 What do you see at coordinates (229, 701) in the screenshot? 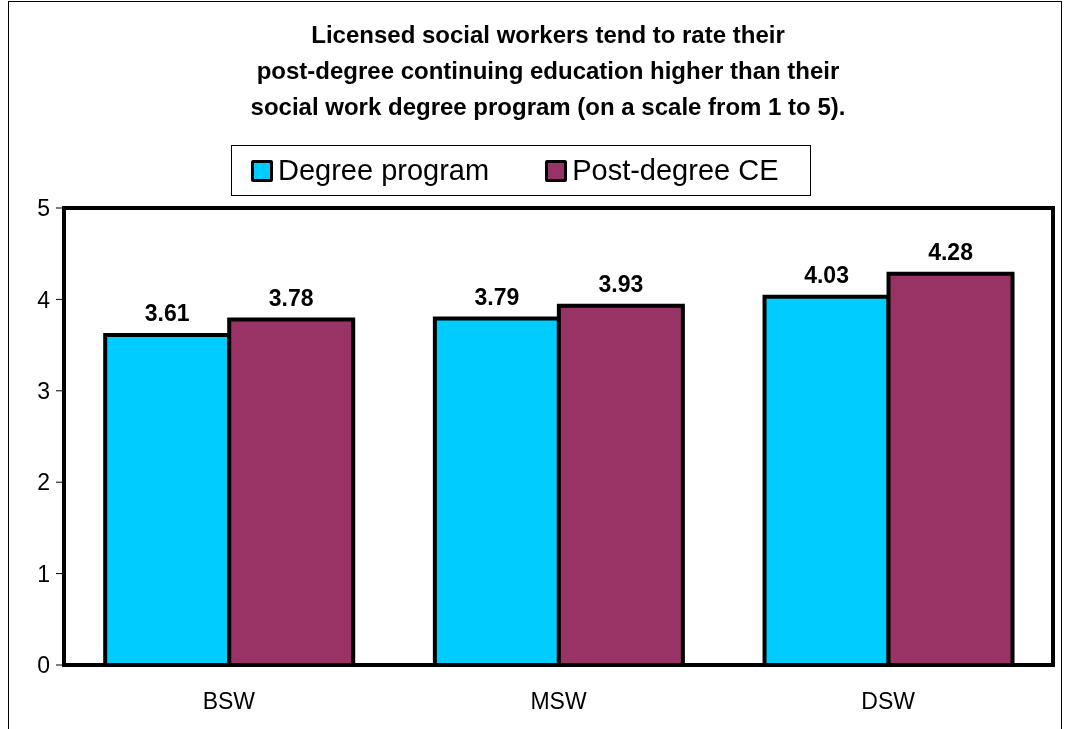
I see `x-tick-label: BSW` at bounding box center [229, 701].